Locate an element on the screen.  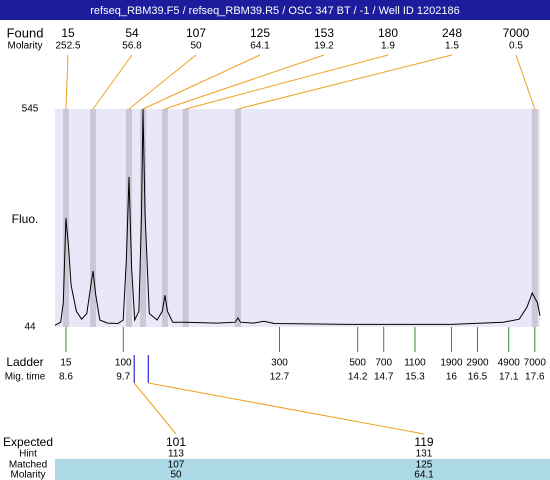
ladder-size: 4900 is located at coordinates (509, 363).